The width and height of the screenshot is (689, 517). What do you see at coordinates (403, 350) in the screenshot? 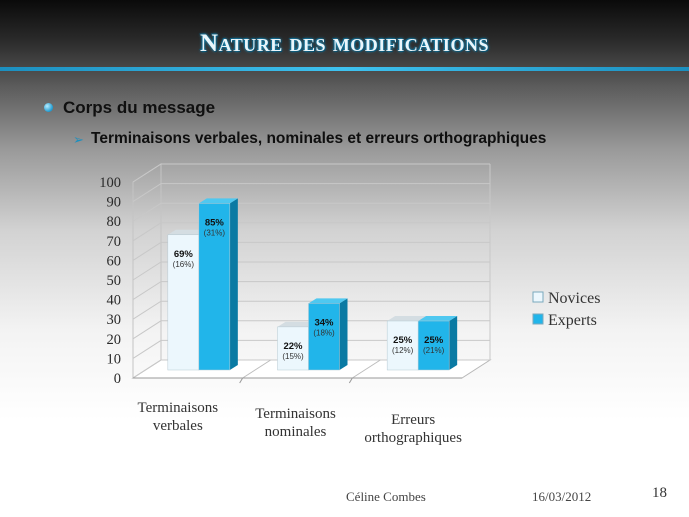
I see `data-sublabel: (12%)` at bounding box center [403, 350].